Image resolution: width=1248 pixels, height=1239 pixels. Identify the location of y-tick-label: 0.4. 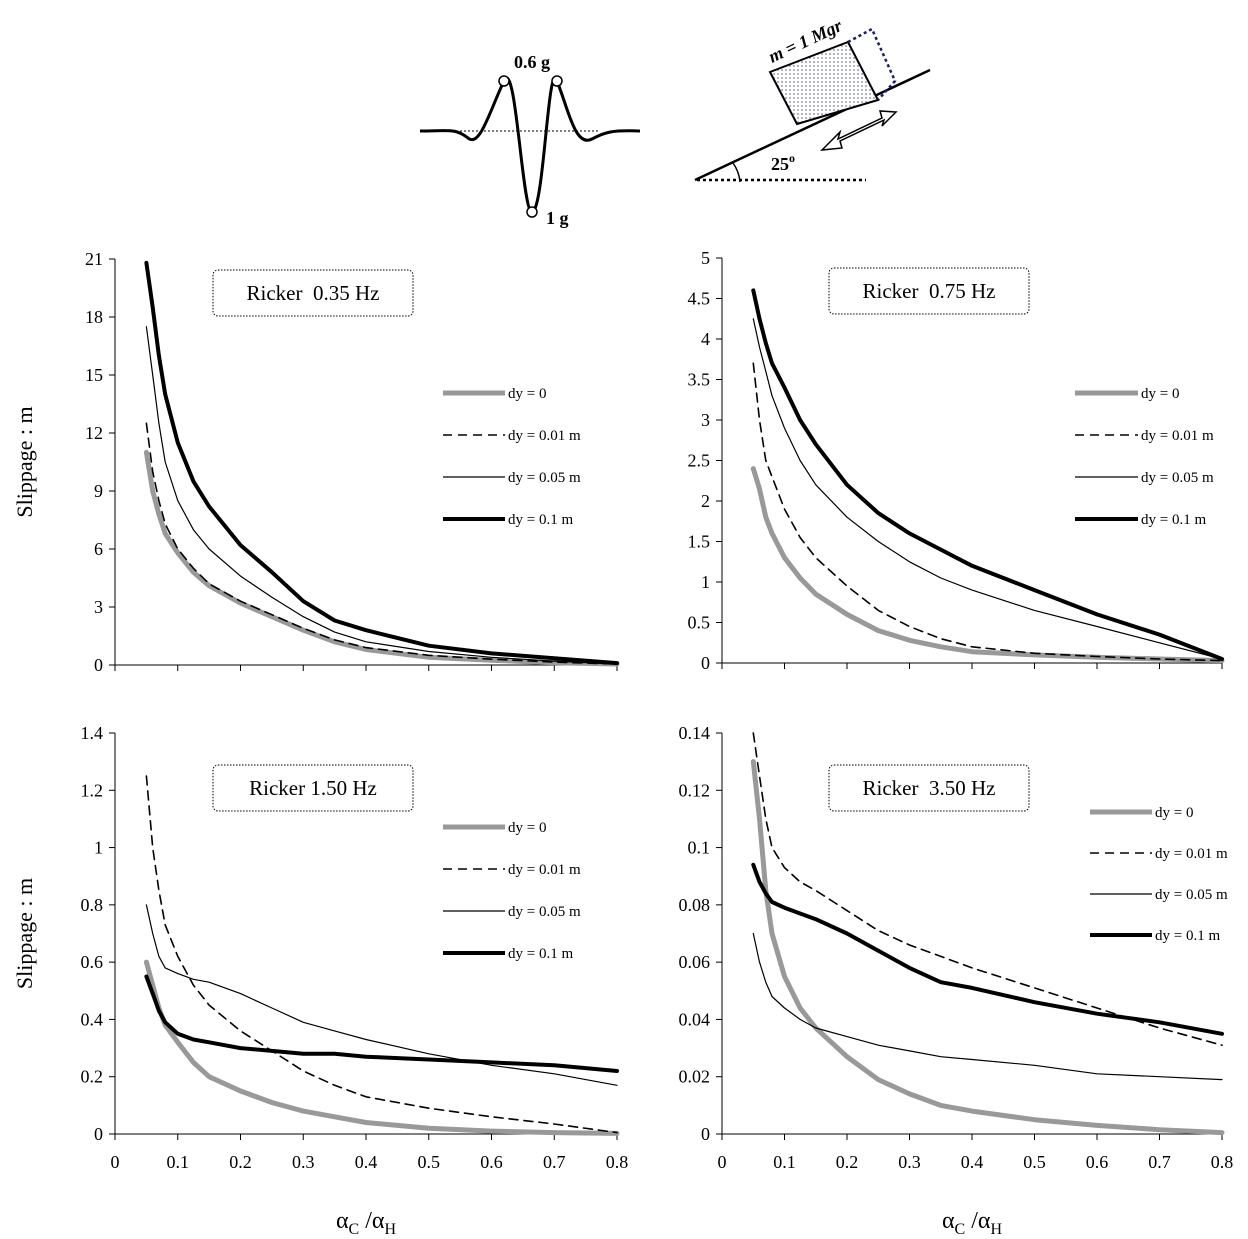
(92, 1019).